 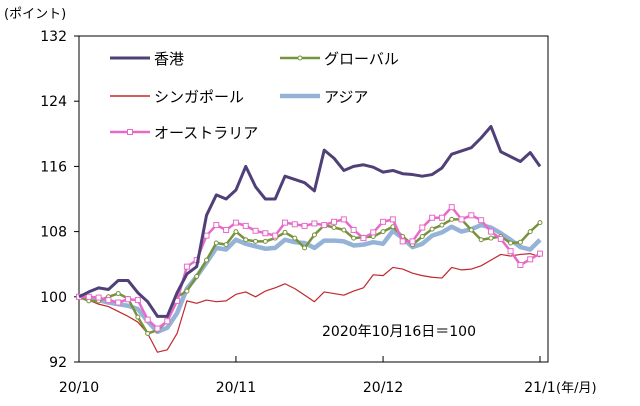 I want to click on y-tick-label: 100, so click(x=53, y=298).